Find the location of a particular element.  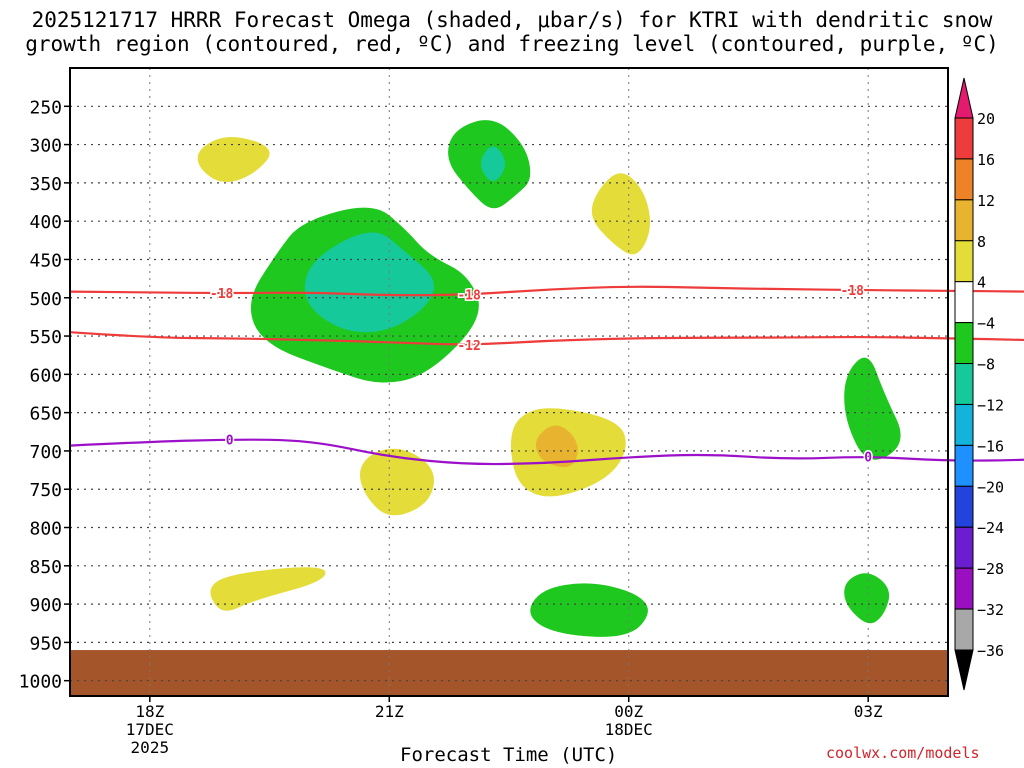

y-tick-label-450: 450 is located at coordinates (45, 260).